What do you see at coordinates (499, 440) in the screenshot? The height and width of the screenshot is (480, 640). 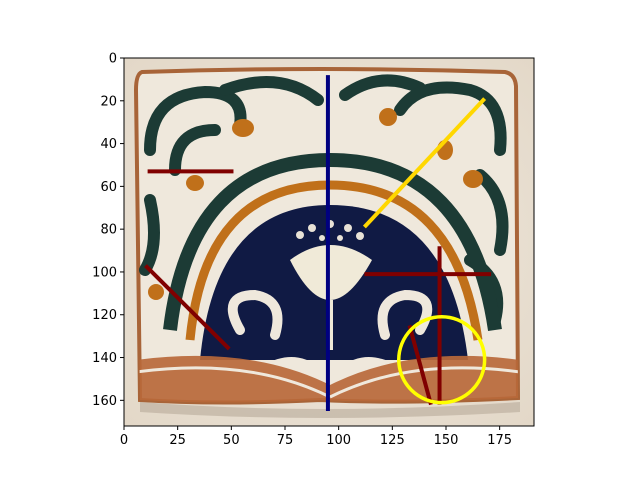 I see `x-tick-label: 175` at bounding box center [499, 440].